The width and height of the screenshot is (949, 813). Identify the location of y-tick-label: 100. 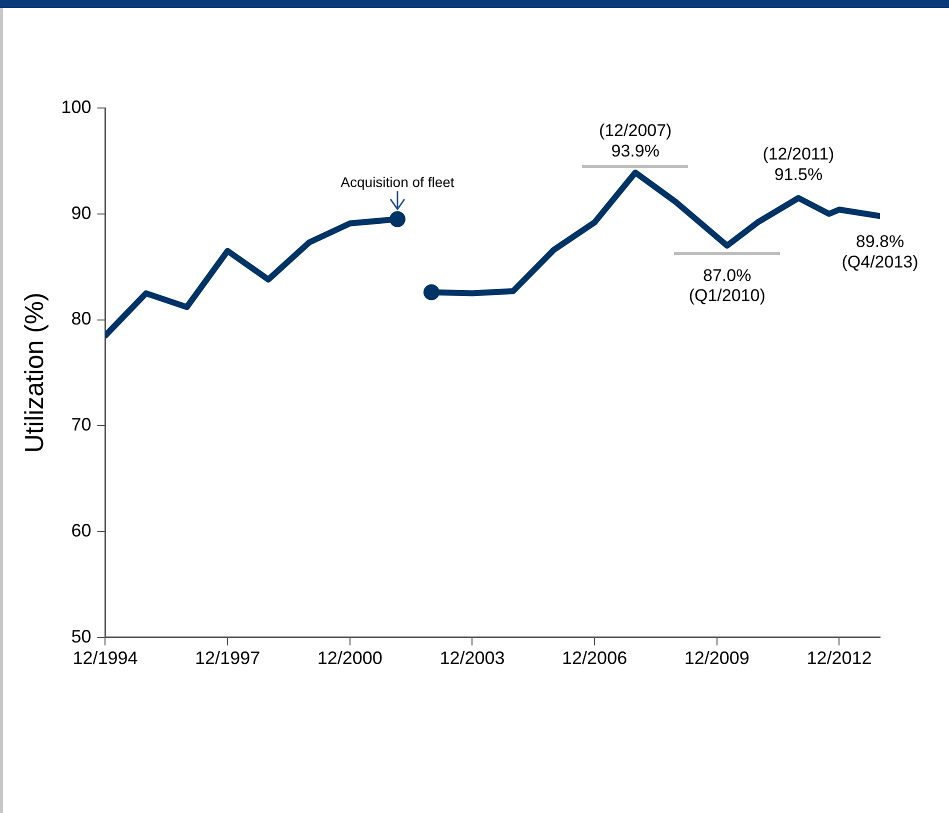
(76, 106).